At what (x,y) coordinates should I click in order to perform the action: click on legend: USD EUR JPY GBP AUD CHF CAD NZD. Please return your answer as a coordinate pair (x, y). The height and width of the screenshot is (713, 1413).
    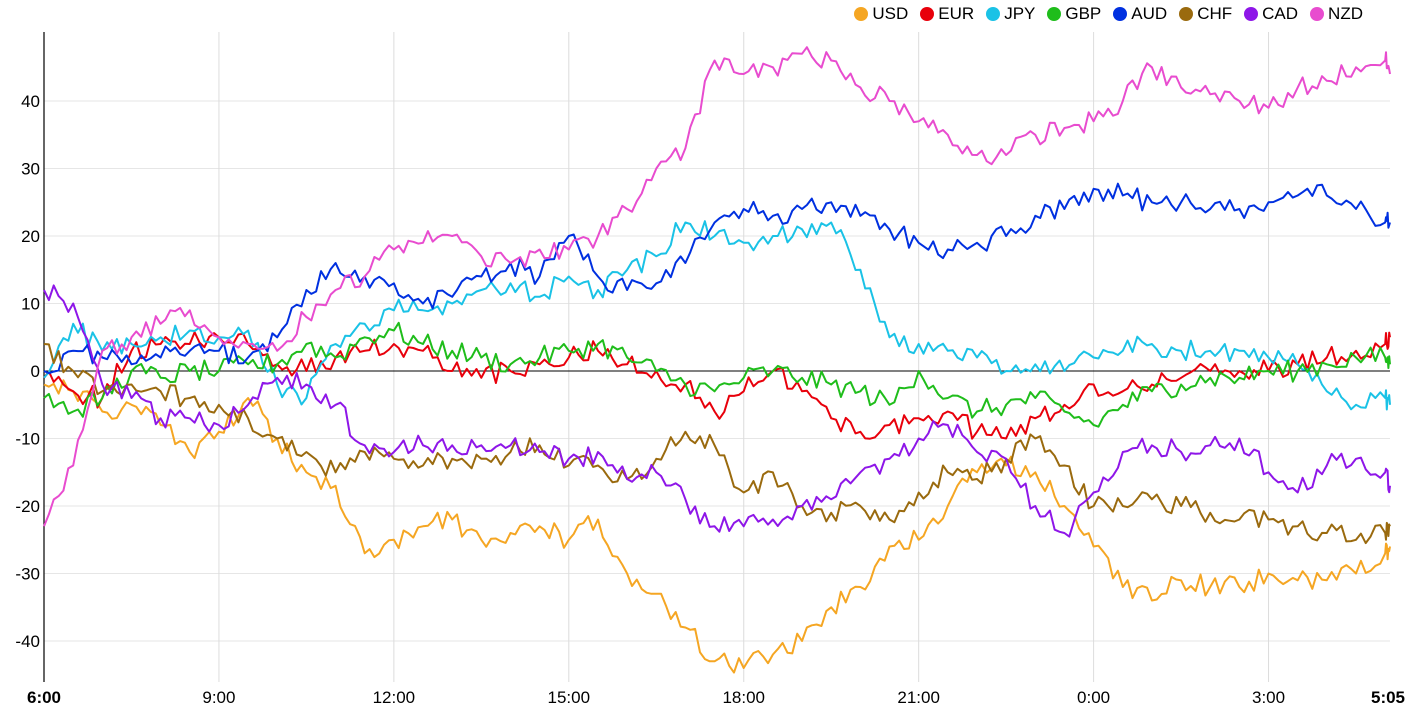
    Looking at the image, I should click on (1108, 14).